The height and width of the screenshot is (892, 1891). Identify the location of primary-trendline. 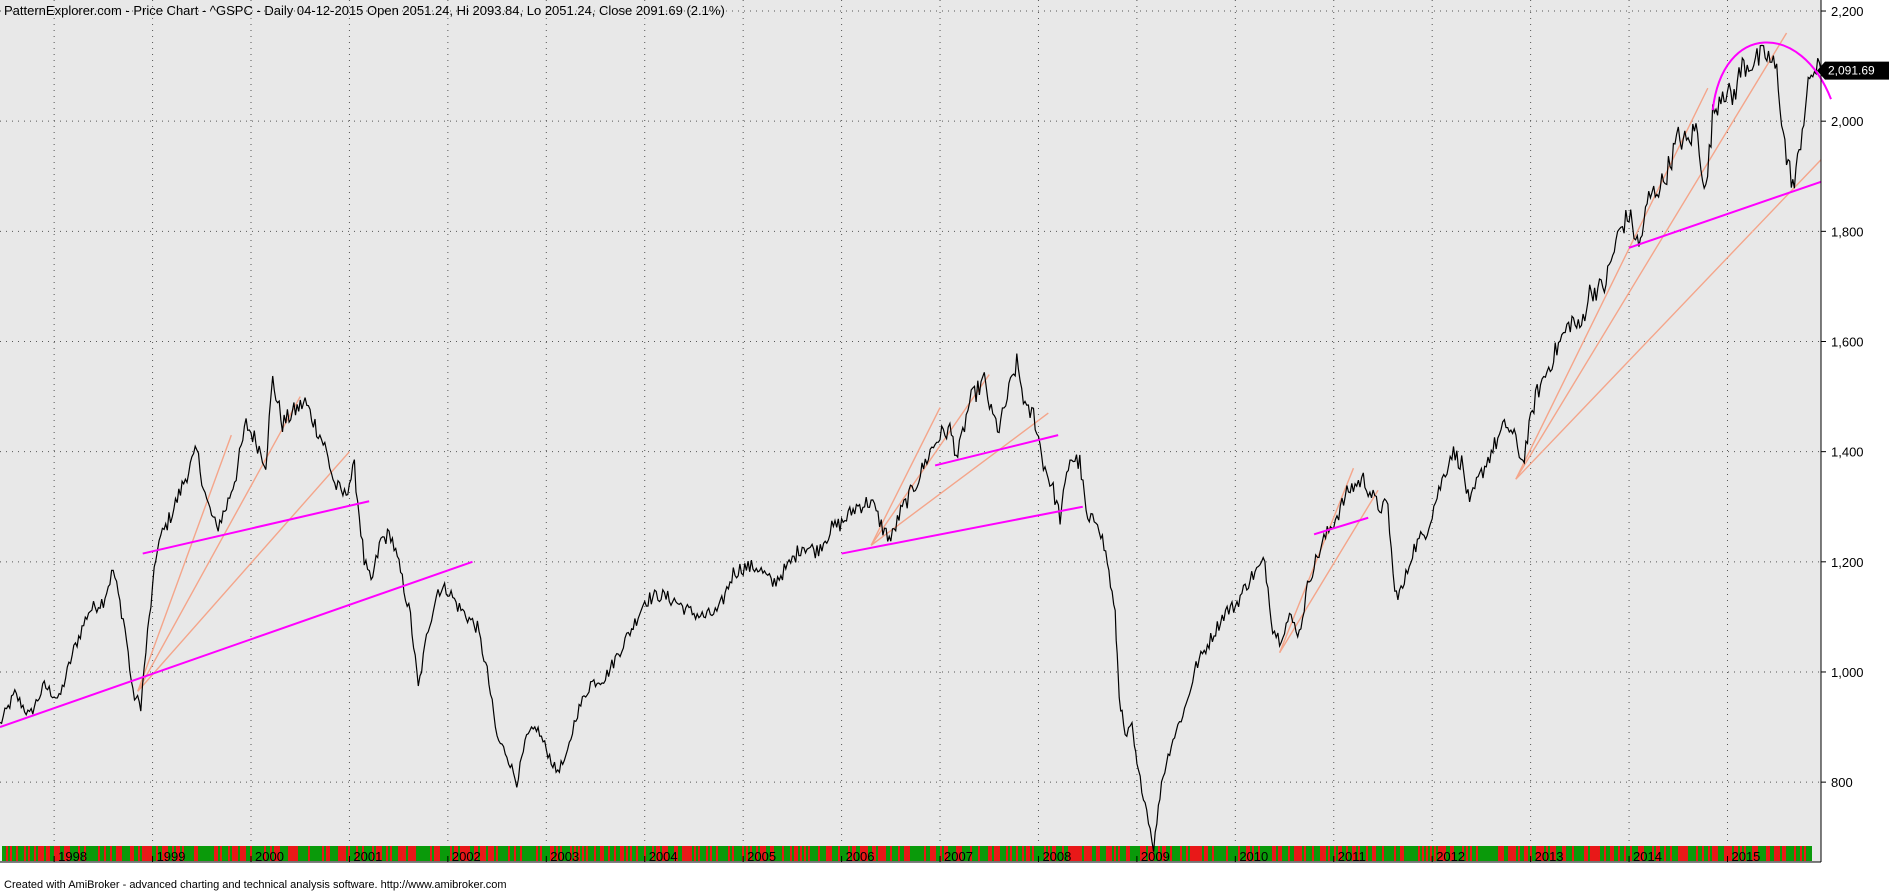
(996, 450).